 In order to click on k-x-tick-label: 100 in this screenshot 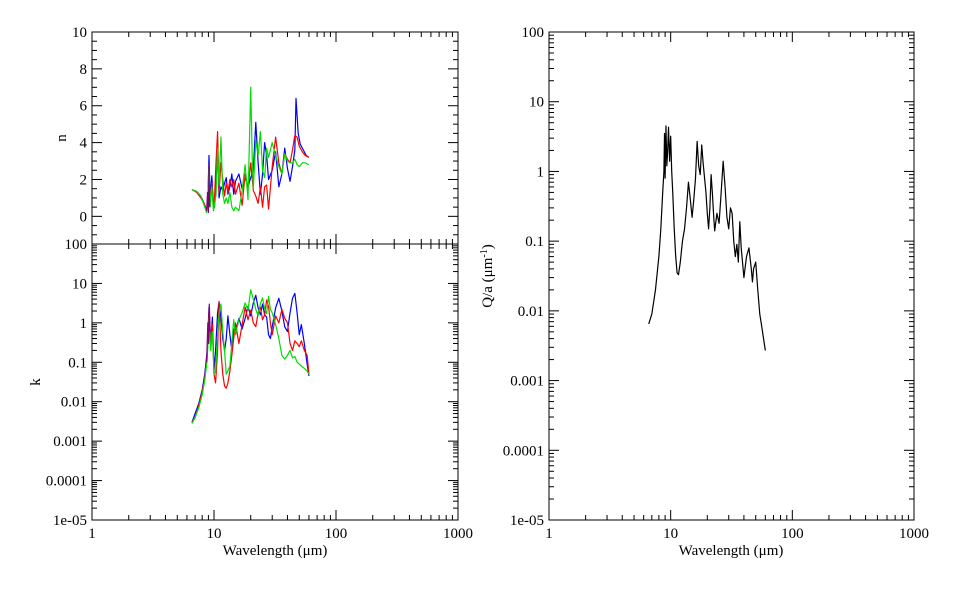, I will do `click(336, 534)`.